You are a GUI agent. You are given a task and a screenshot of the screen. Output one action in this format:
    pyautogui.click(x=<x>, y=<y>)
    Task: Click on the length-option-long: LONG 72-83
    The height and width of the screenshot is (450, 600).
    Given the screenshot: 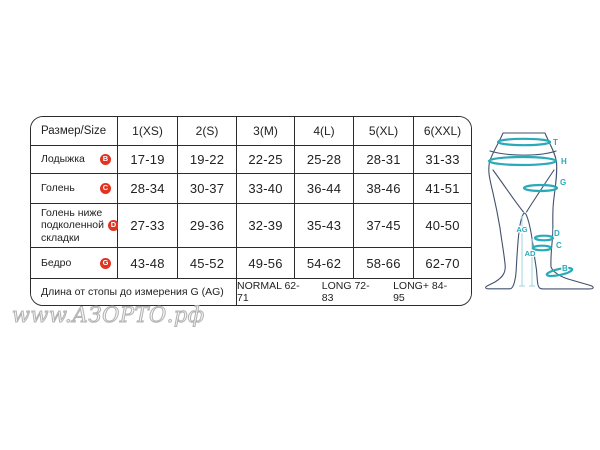 What is the action you would take?
    pyautogui.click(x=345, y=292)
    